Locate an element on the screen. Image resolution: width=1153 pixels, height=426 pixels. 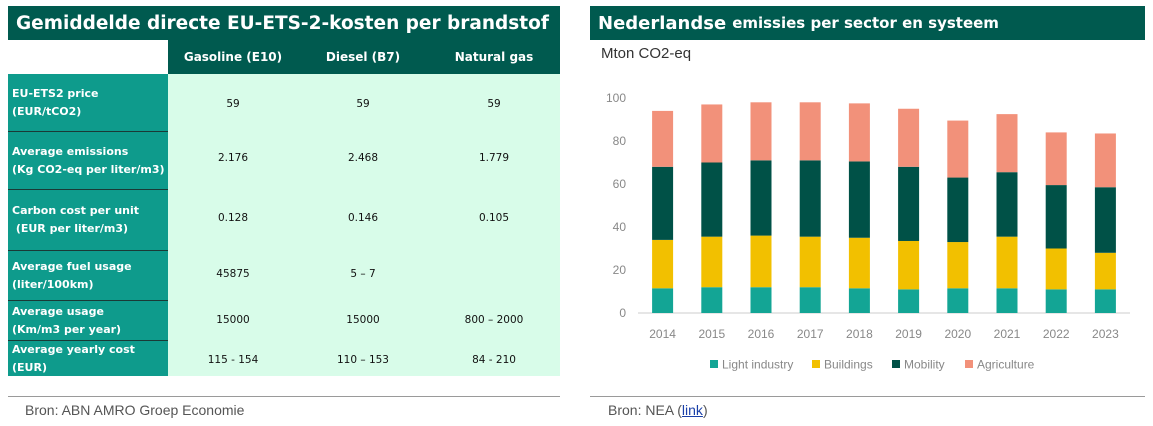
x-tick-label: 2014 is located at coordinates (662, 334).